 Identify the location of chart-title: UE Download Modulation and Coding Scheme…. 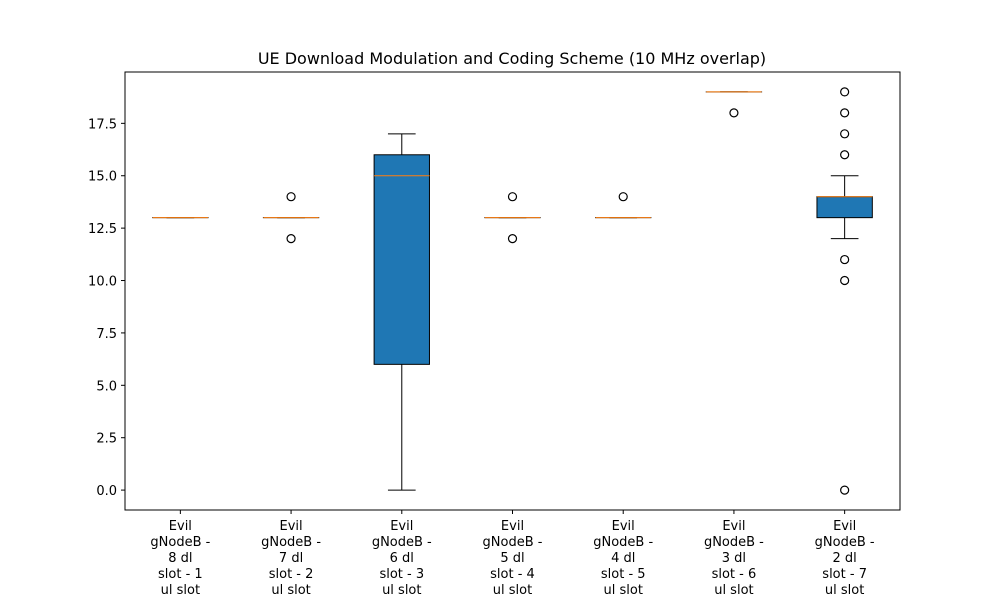
(512, 58).